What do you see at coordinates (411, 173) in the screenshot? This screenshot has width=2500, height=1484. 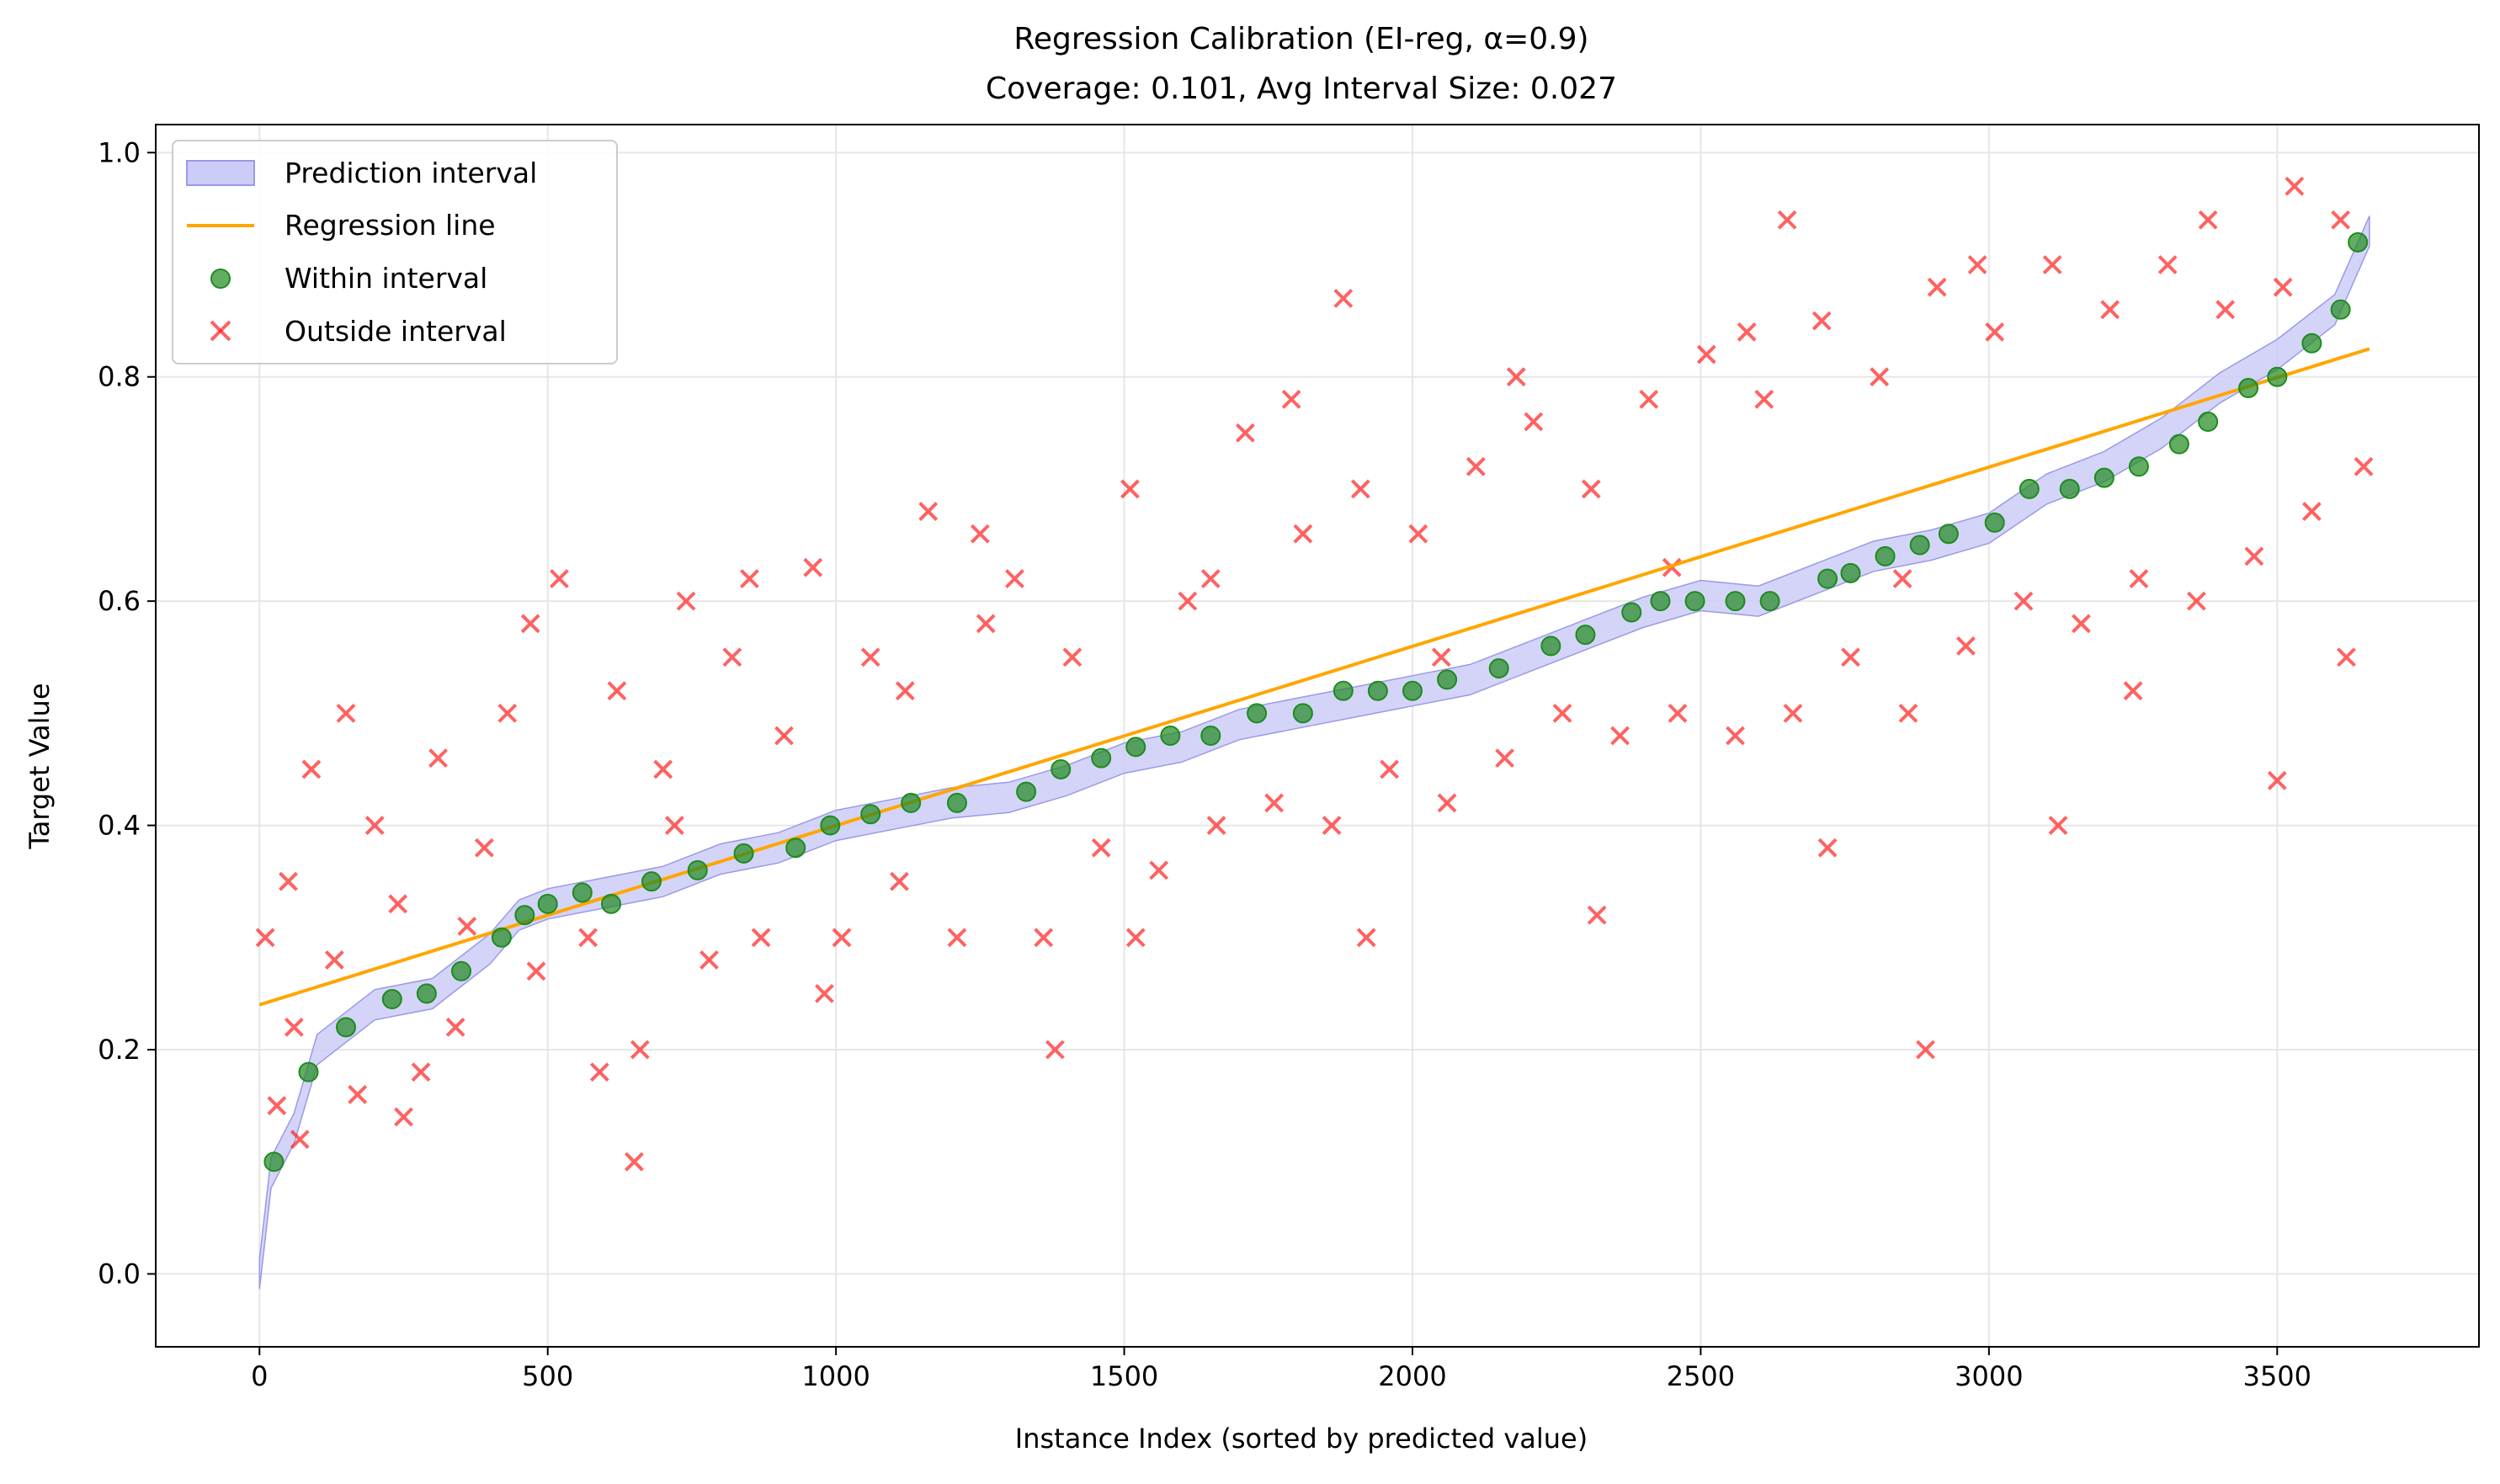 I see `legend-interval-label: Prediction interval` at bounding box center [411, 173].